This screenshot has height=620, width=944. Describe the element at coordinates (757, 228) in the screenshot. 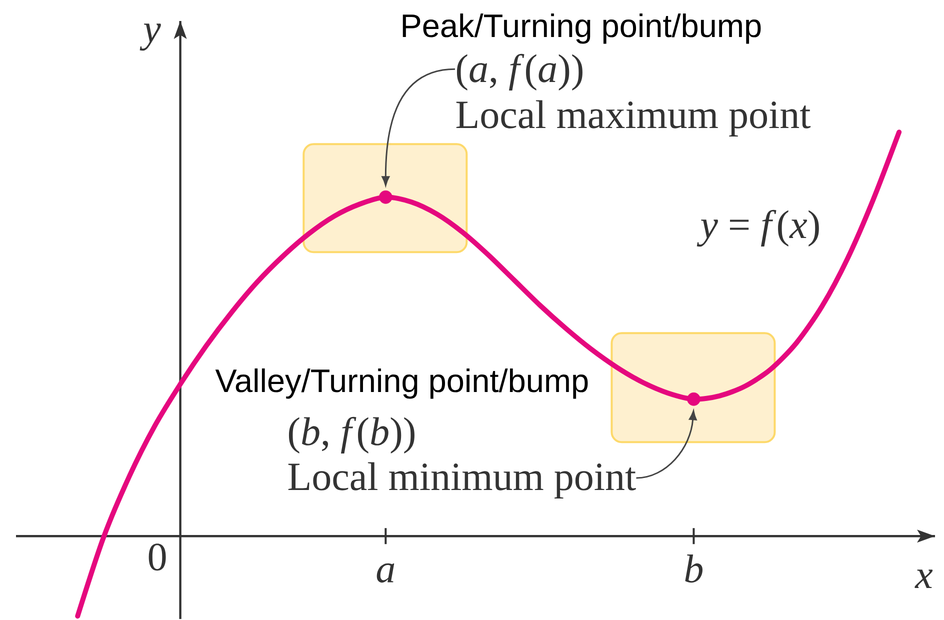

I see `annotation: y = f(x)` at that location.